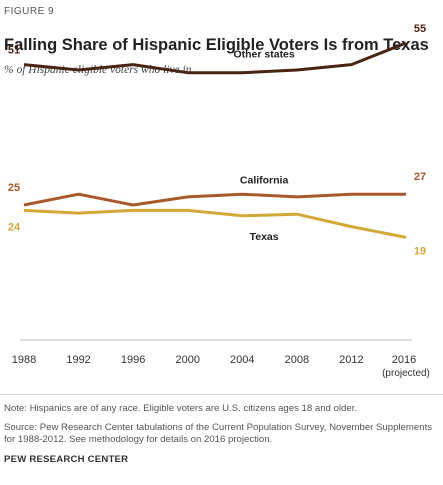  What do you see at coordinates (215, 223) in the screenshot?
I see `series-line-texas` at bounding box center [215, 223].